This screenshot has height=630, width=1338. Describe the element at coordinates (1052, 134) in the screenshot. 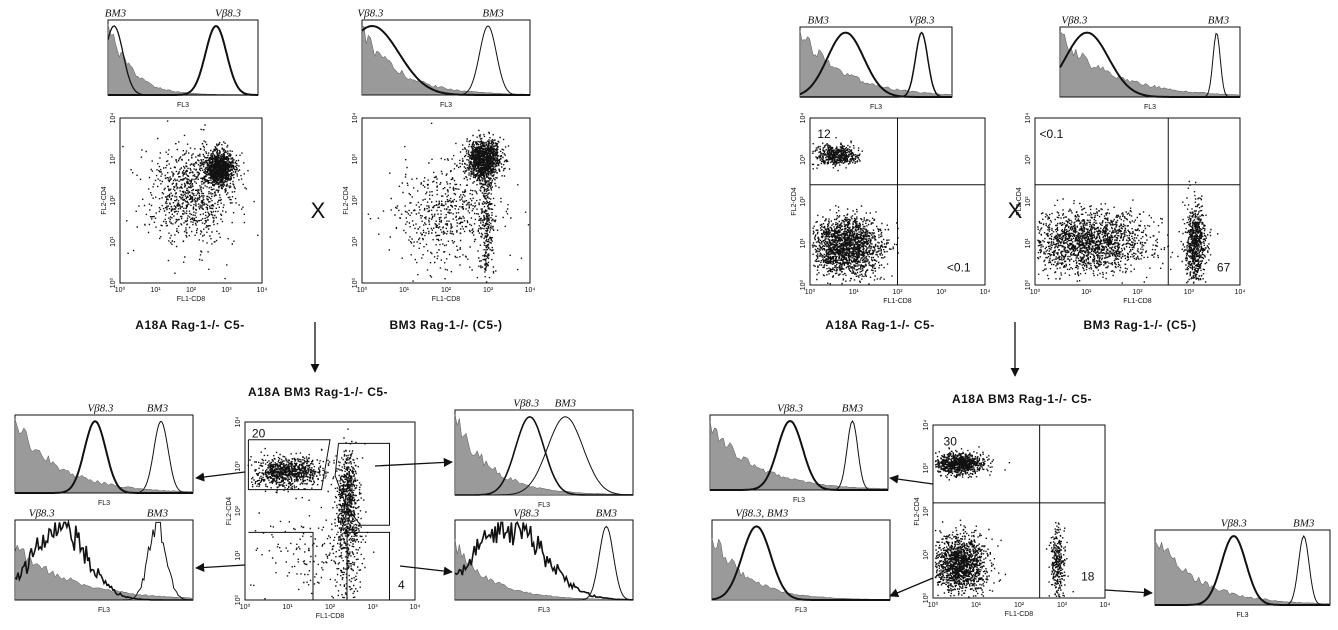

I see `percentage: <0.1` at that location.